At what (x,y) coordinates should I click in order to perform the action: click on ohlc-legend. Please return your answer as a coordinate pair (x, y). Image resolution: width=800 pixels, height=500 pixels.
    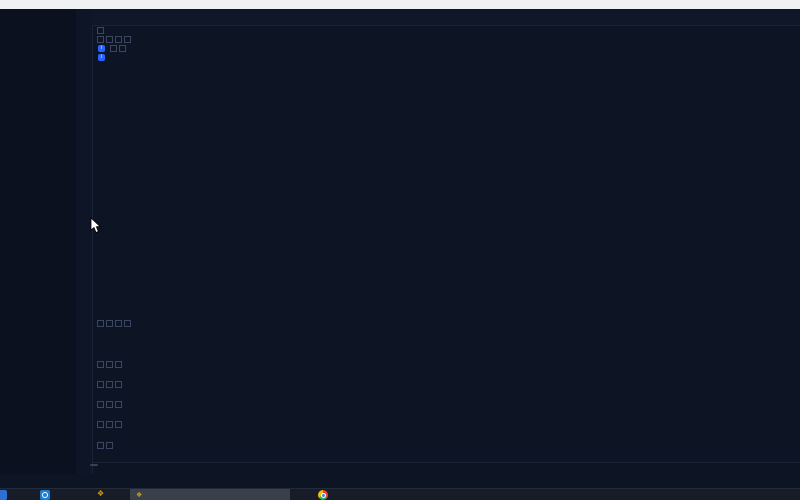
    Looking at the image, I should click on (104, 30).